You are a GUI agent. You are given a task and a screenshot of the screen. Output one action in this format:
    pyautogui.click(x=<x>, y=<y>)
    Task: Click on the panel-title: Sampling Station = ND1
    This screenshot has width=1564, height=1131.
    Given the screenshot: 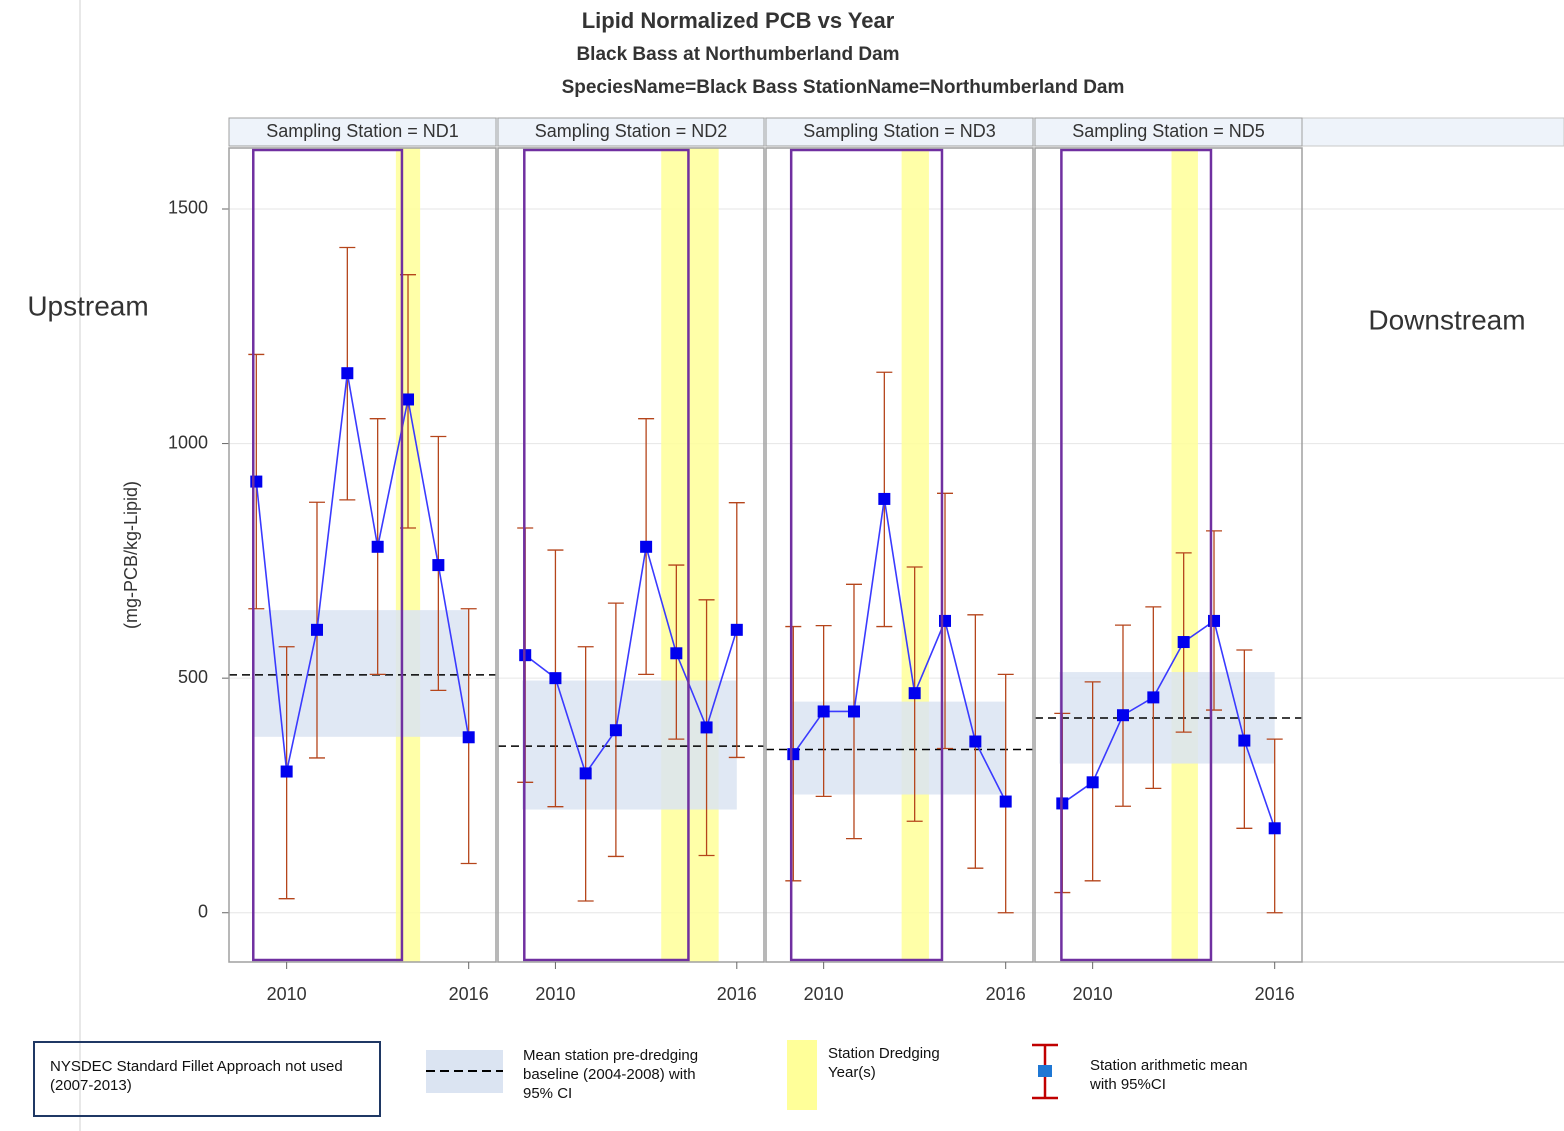 What is the action you would take?
    pyautogui.click(x=362, y=131)
    